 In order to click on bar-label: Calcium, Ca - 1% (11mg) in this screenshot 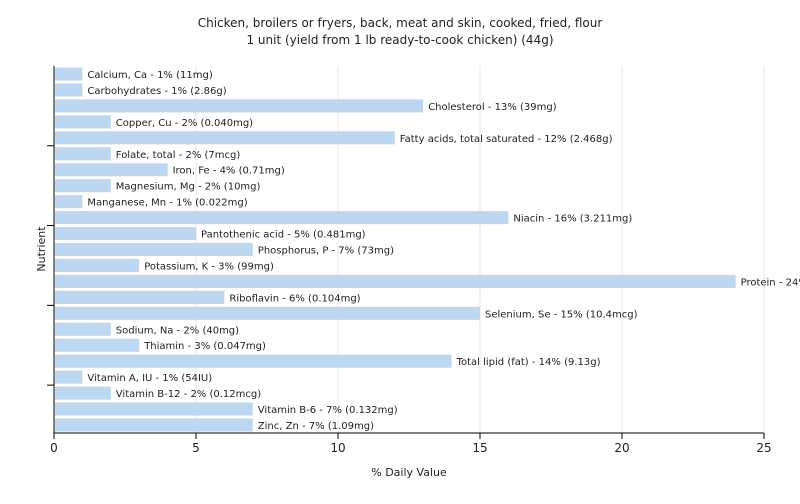, I will do `click(149, 75)`.